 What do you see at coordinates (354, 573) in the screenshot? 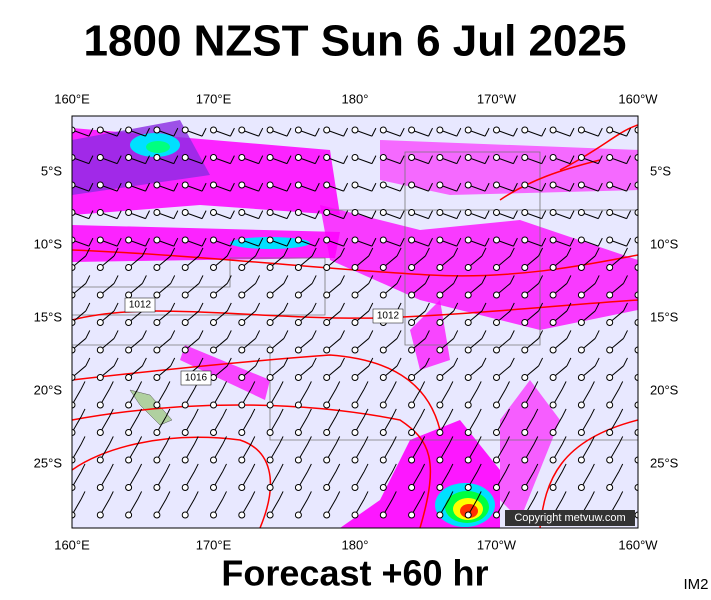
I see `forecast-label: Forecast +60 hr` at bounding box center [354, 573].